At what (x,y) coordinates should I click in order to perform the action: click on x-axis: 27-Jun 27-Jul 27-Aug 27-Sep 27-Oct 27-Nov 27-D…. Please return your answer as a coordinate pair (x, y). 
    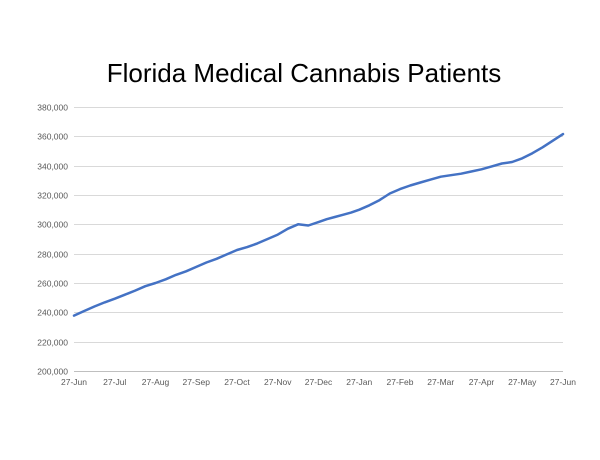
    Looking at the image, I should click on (318, 382).